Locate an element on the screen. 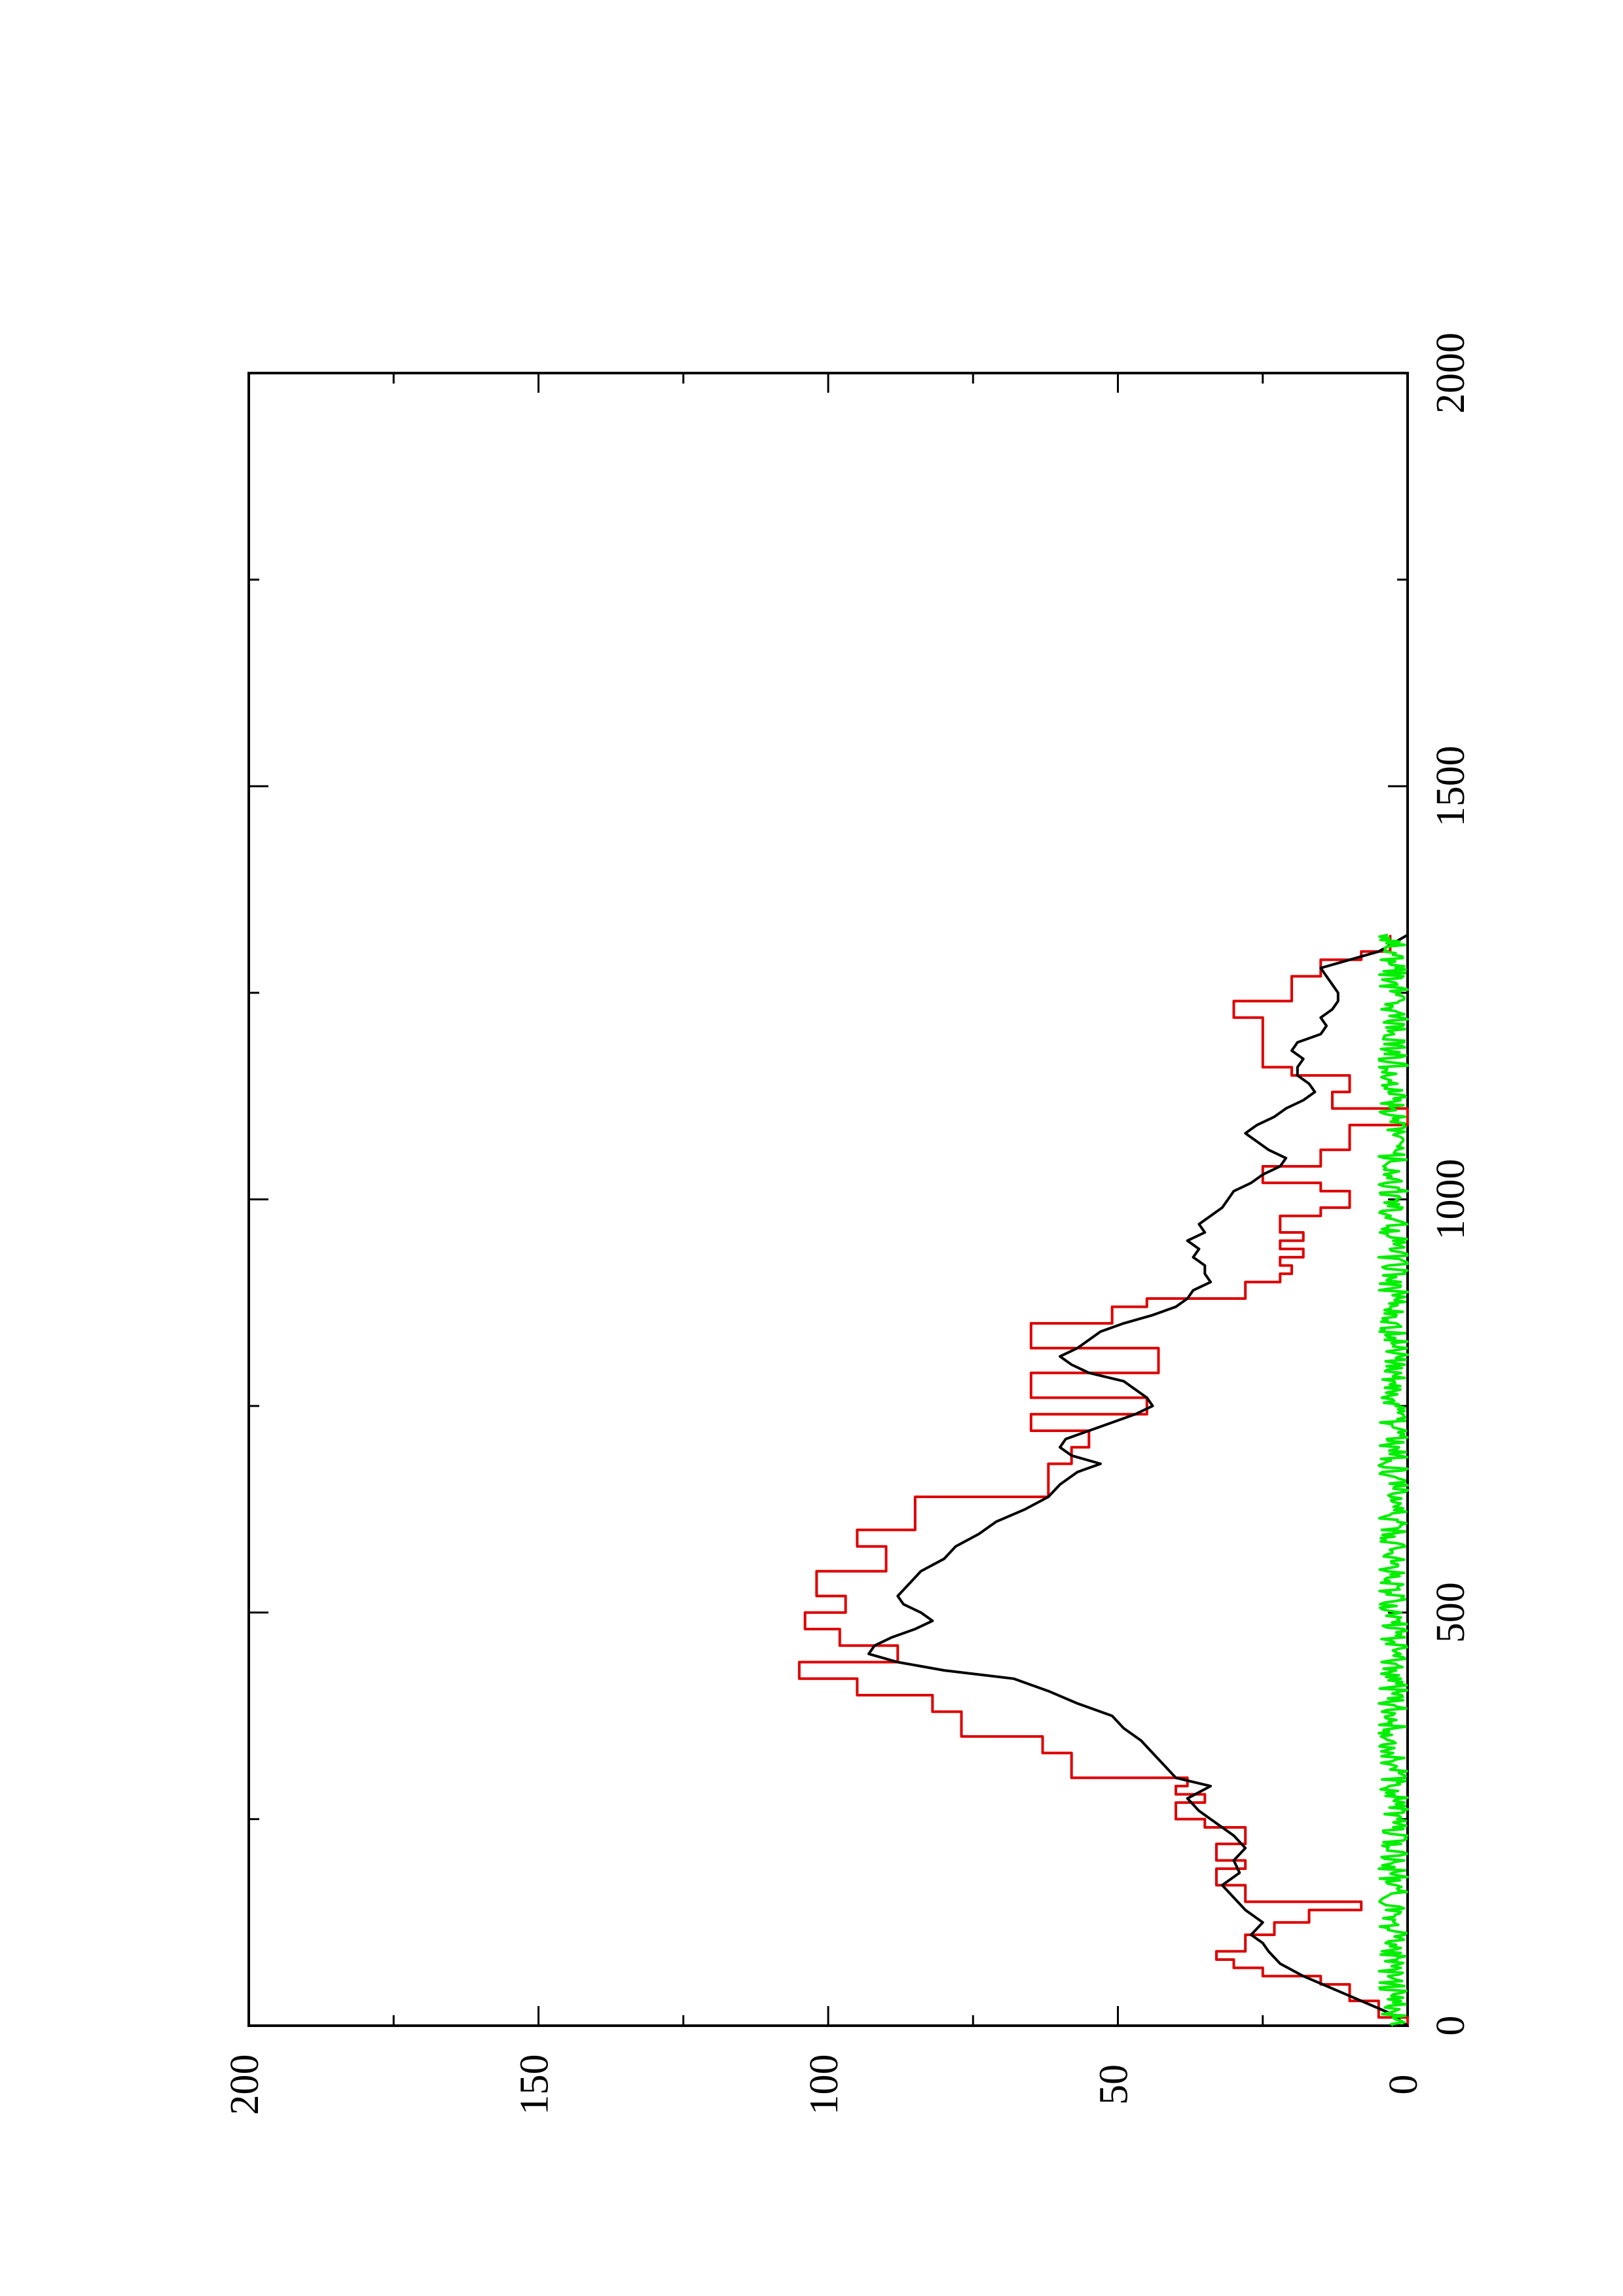 Image resolution: width=1623 pixels, height=2296 pixels. x-tick-label: 2000 is located at coordinates (1451, 373).